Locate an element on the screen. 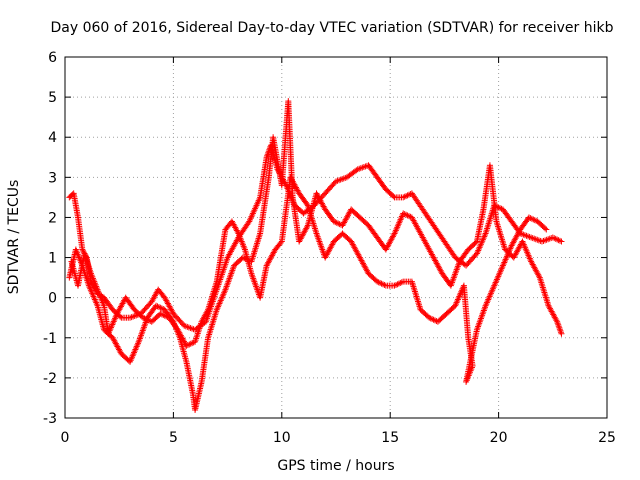 The height and width of the screenshot is (480, 640). y-tick-label: -3 is located at coordinates (50, 419).